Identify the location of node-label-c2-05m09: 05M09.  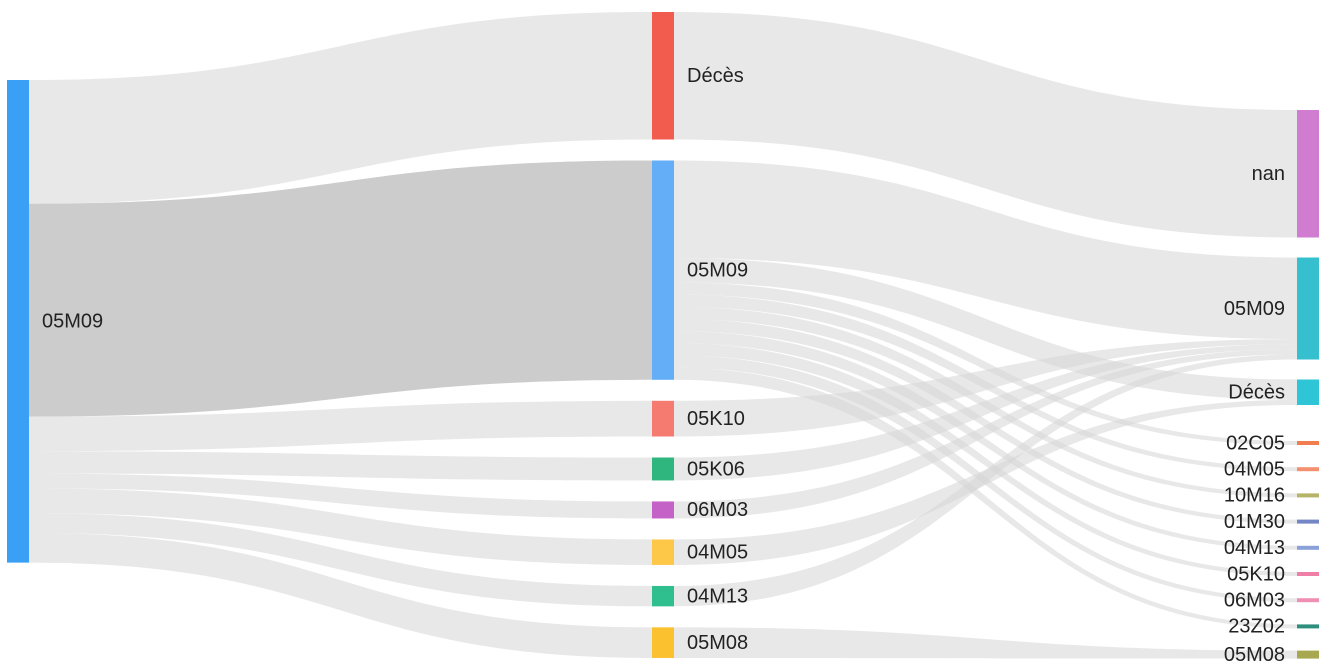
(1254, 309).